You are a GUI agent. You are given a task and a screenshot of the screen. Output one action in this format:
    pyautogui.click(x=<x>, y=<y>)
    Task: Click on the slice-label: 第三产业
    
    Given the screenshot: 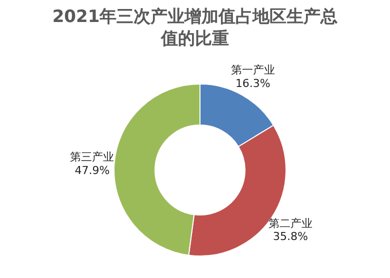 What is the action you would take?
    pyautogui.click(x=92, y=157)
    